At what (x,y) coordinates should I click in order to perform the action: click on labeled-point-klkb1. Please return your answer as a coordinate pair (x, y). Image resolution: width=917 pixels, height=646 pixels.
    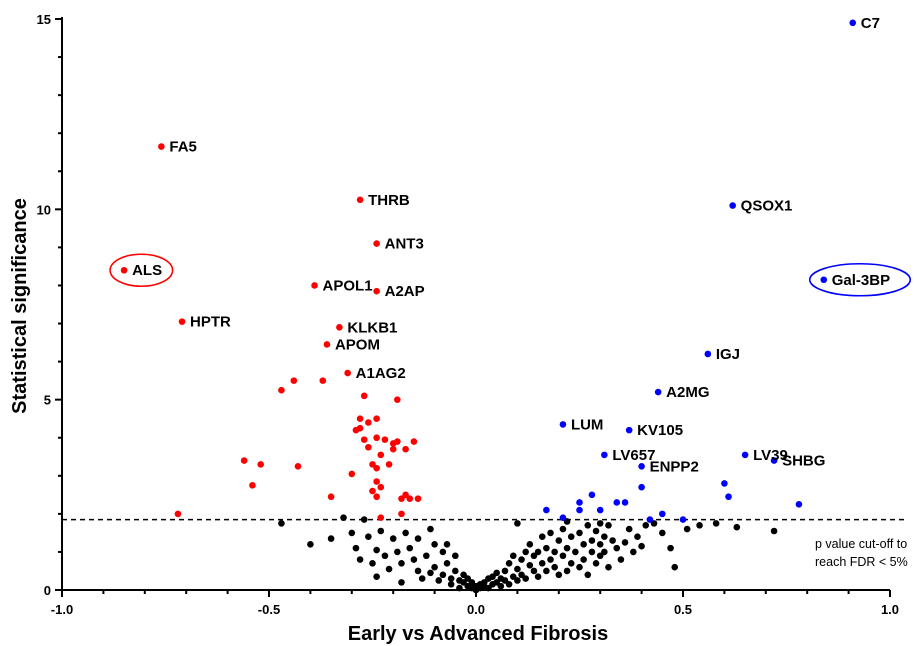
    Looking at the image, I should click on (339, 327).